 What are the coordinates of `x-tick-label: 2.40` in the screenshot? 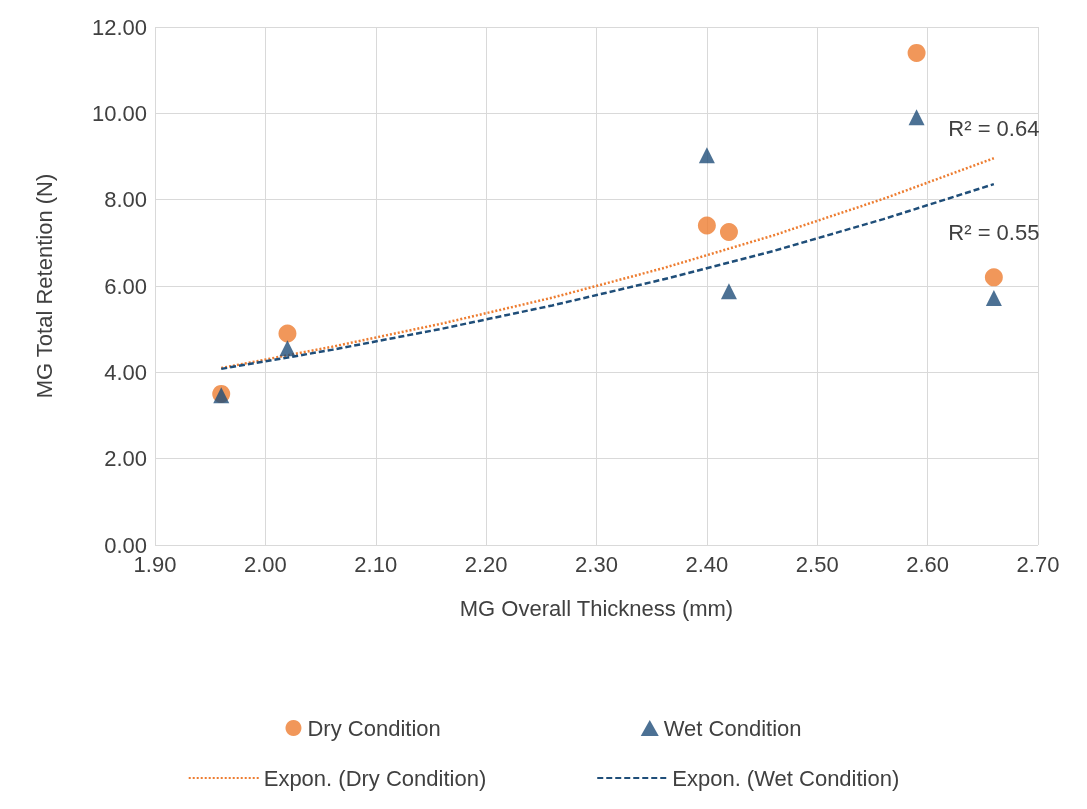 It's located at (707, 564).